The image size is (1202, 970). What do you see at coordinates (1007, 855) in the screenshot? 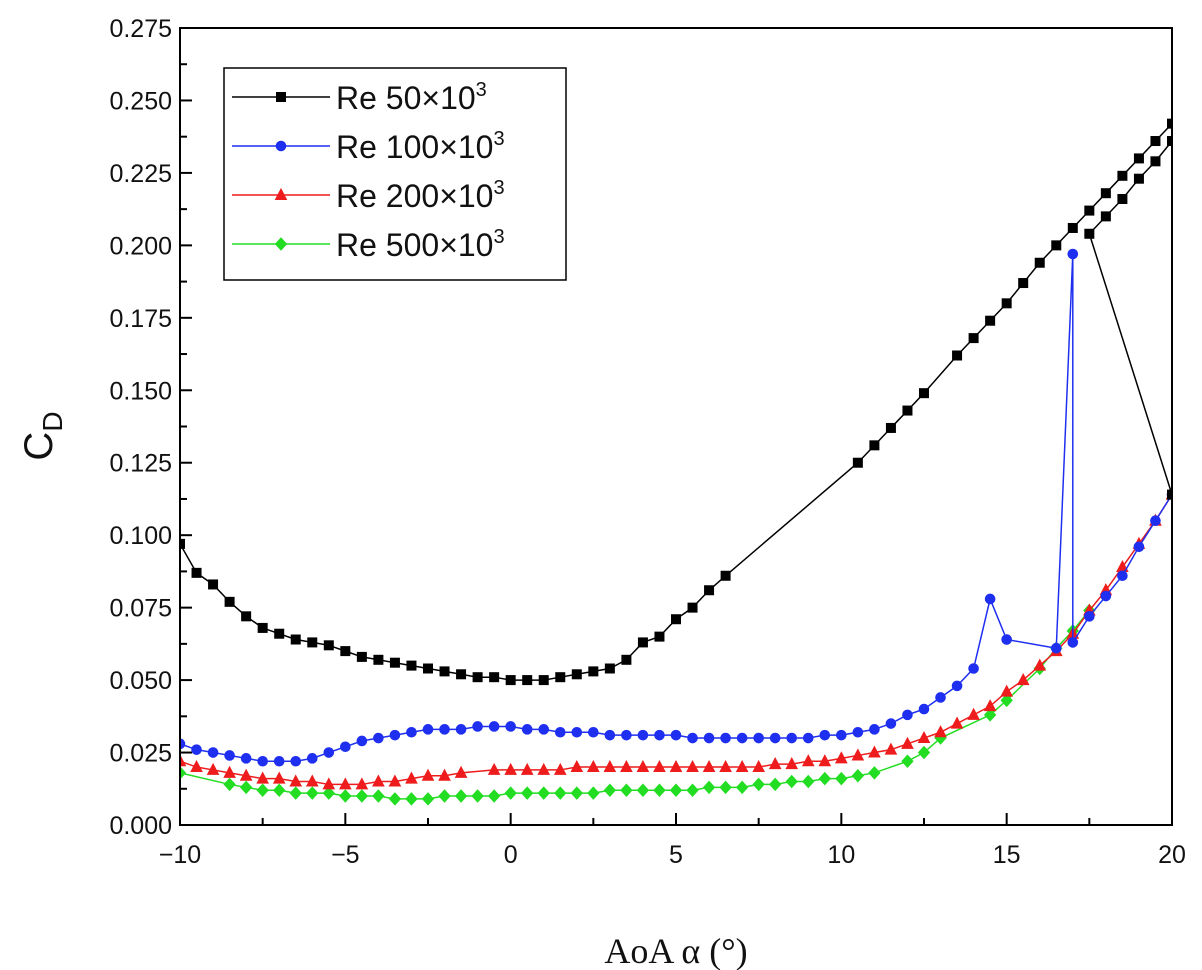
I see `x-tick-label: 15` at bounding box center [1007, 855].